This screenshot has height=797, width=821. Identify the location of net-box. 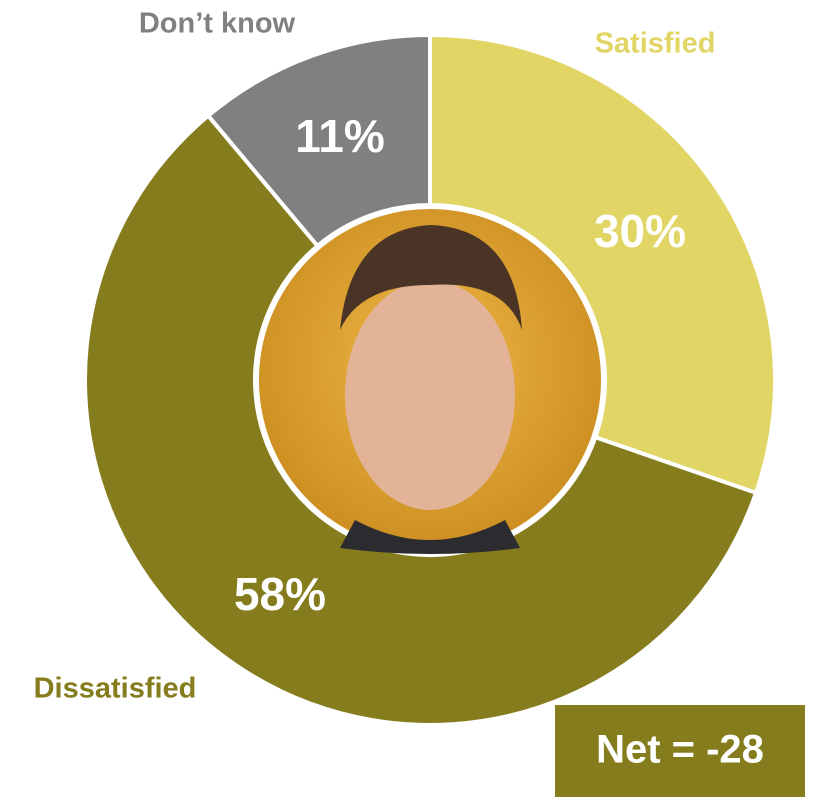
(680, 751).